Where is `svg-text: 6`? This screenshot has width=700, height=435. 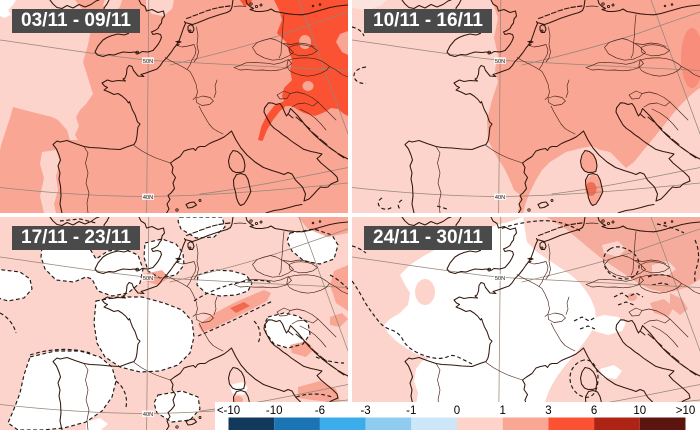
svg-text: 6 is located at coordinates (594, 411).